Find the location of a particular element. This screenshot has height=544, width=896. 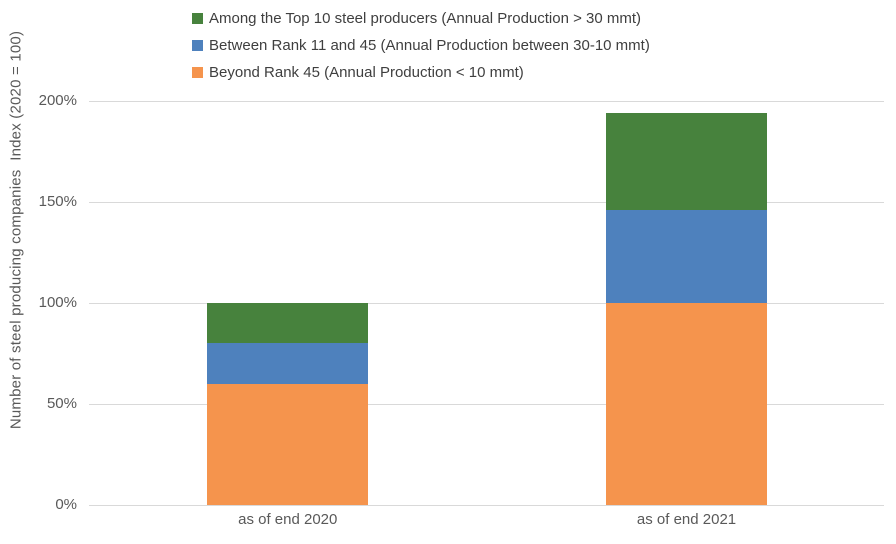

x-tick-label-2021: as of end 2021 is located at coordinates (686, 519).